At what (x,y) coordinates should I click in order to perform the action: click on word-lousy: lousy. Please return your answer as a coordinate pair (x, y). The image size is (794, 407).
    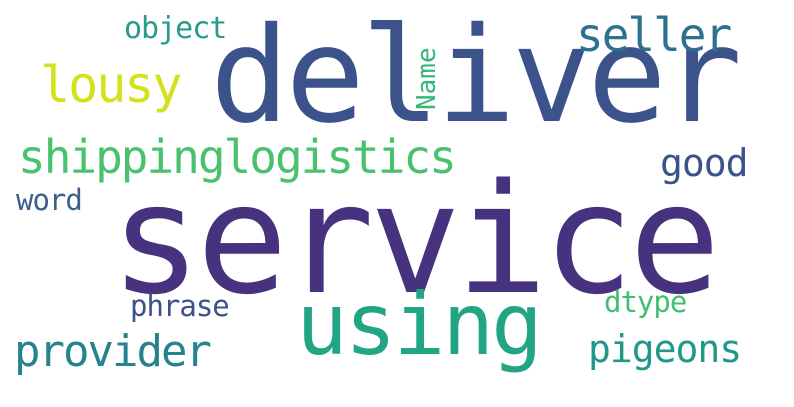
    Looking at the image, I should click on (111, 85).